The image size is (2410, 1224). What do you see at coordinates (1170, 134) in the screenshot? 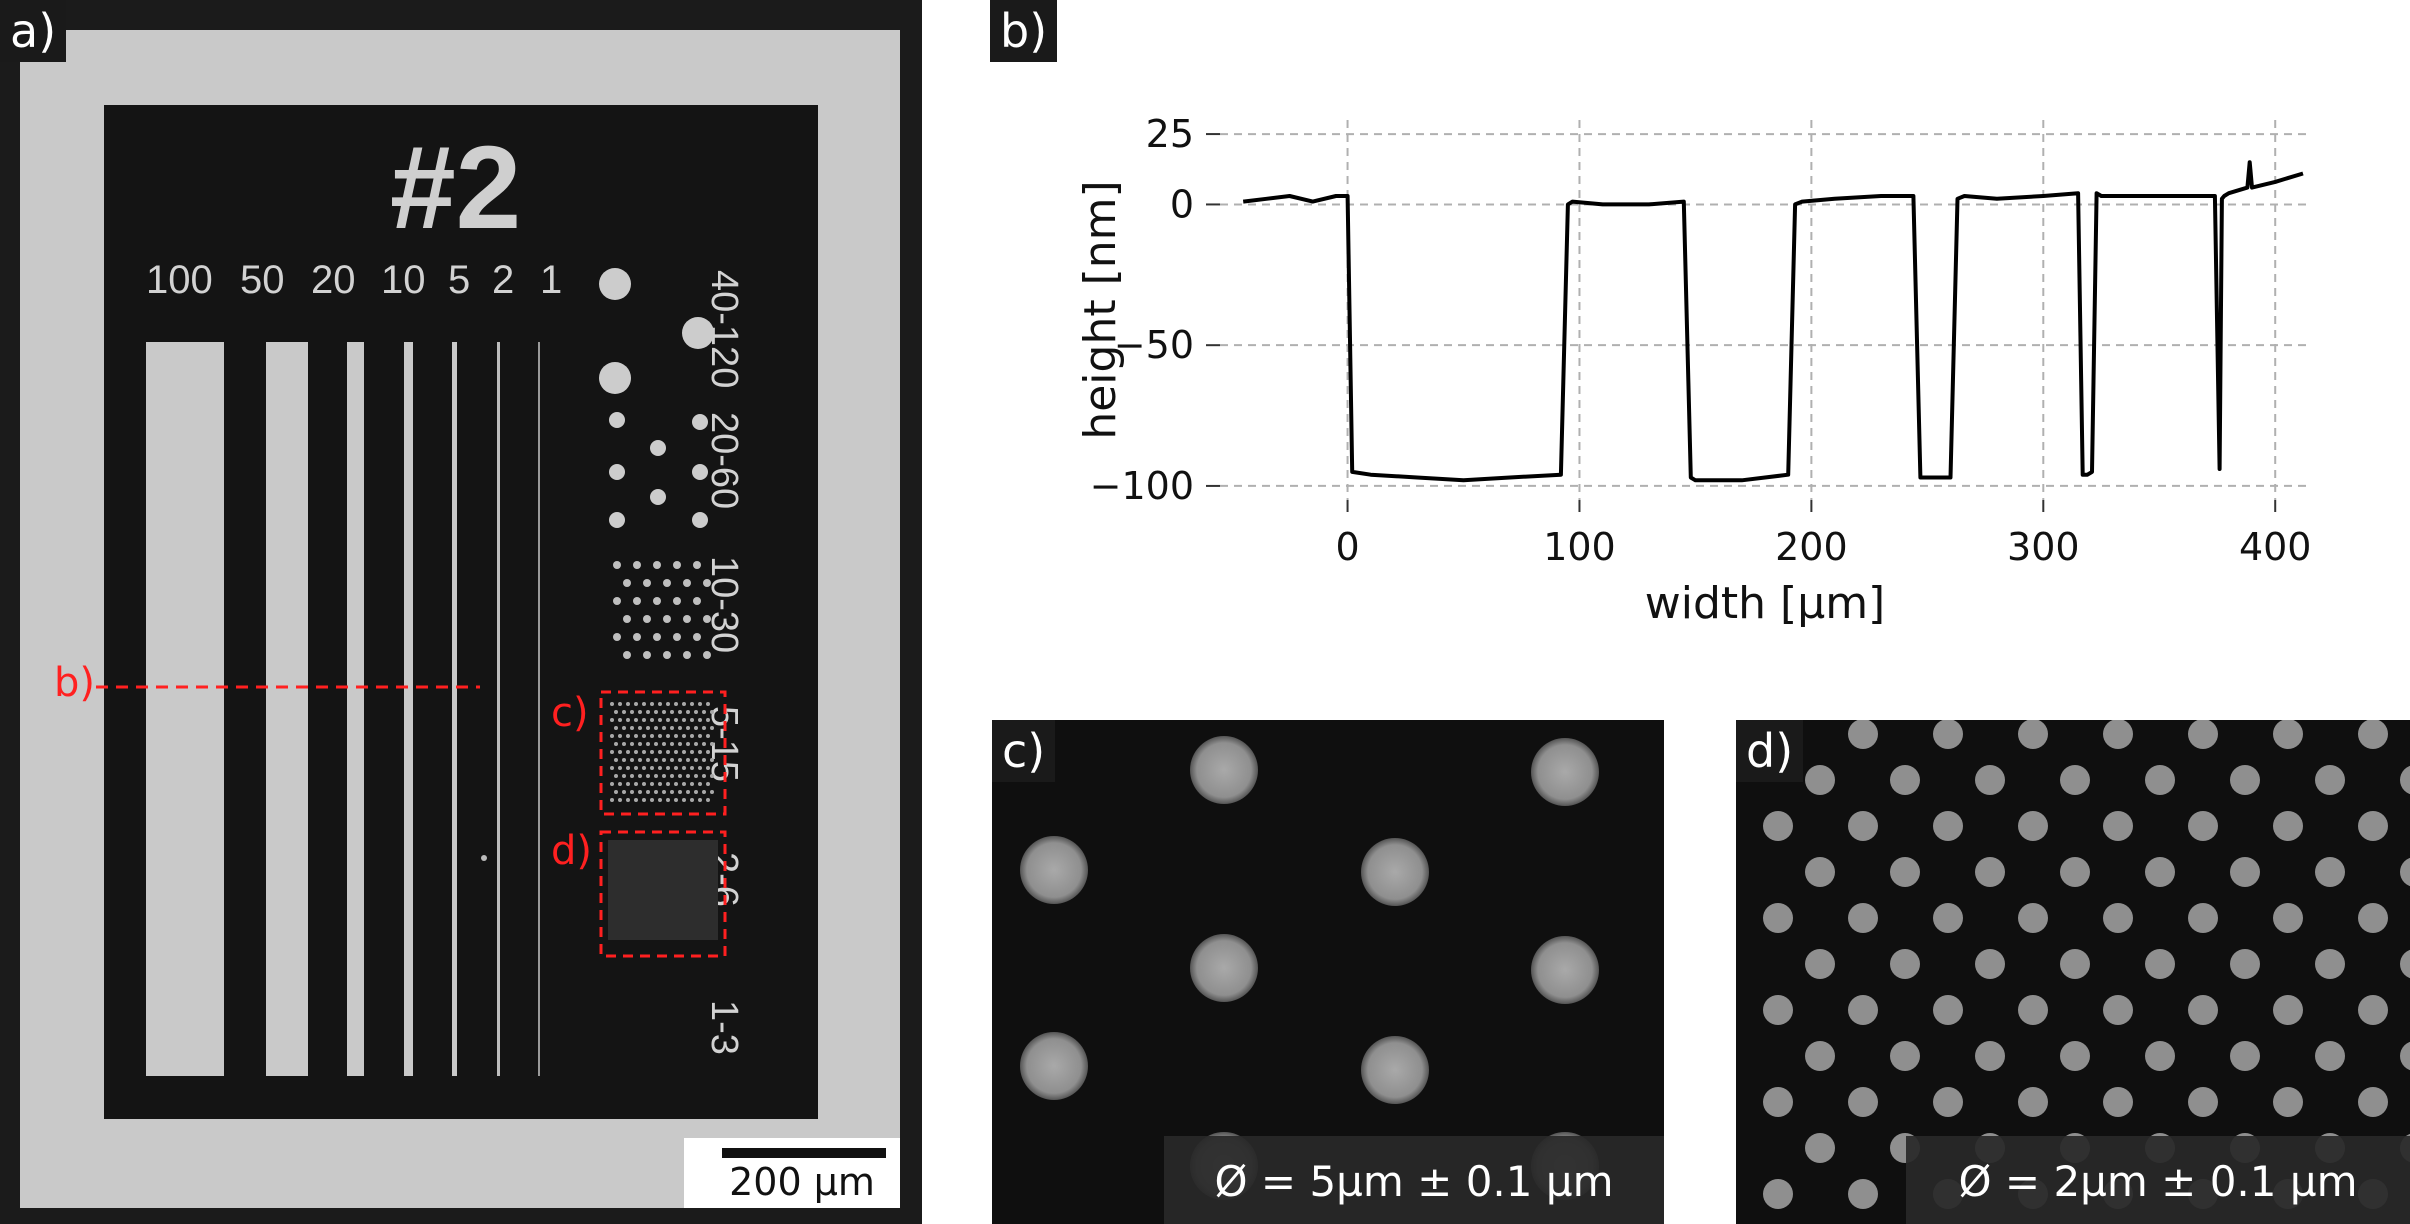
I see `y-tick-label: 25` at bounding box center [1170, 134].